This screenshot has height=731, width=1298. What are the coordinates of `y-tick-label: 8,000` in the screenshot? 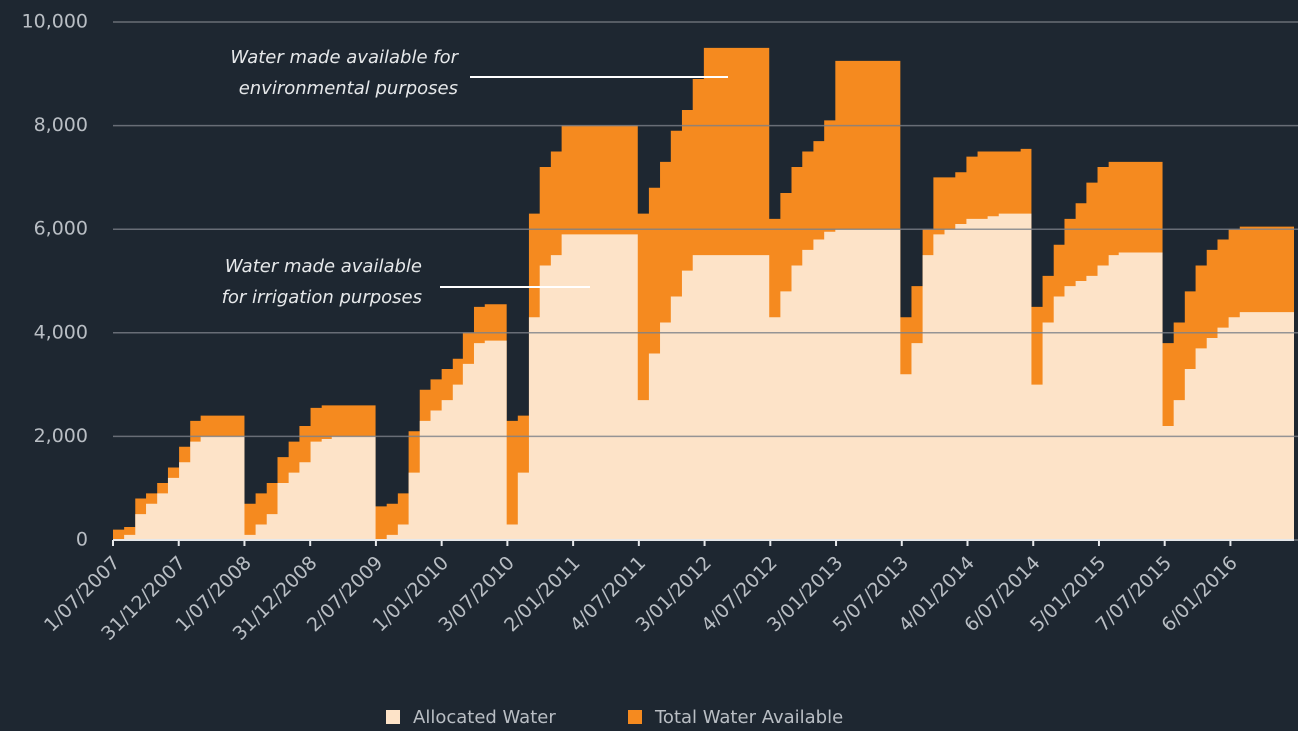 It's located at (61, 125).